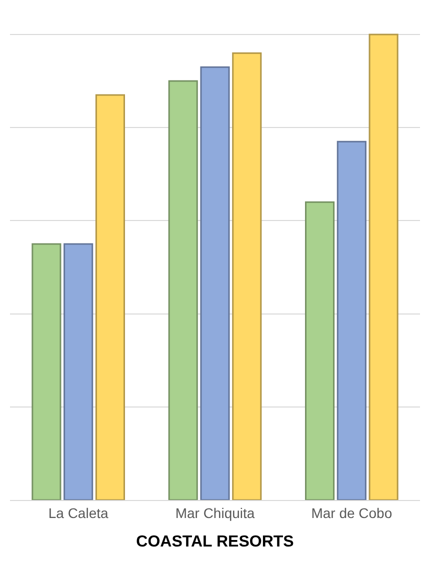 The width and height of the screenshot is (430, 570). Describe the element at coordinates (351, 512) in the screenshot. I see `x-tick-label: Mar de Cobo` at that location.